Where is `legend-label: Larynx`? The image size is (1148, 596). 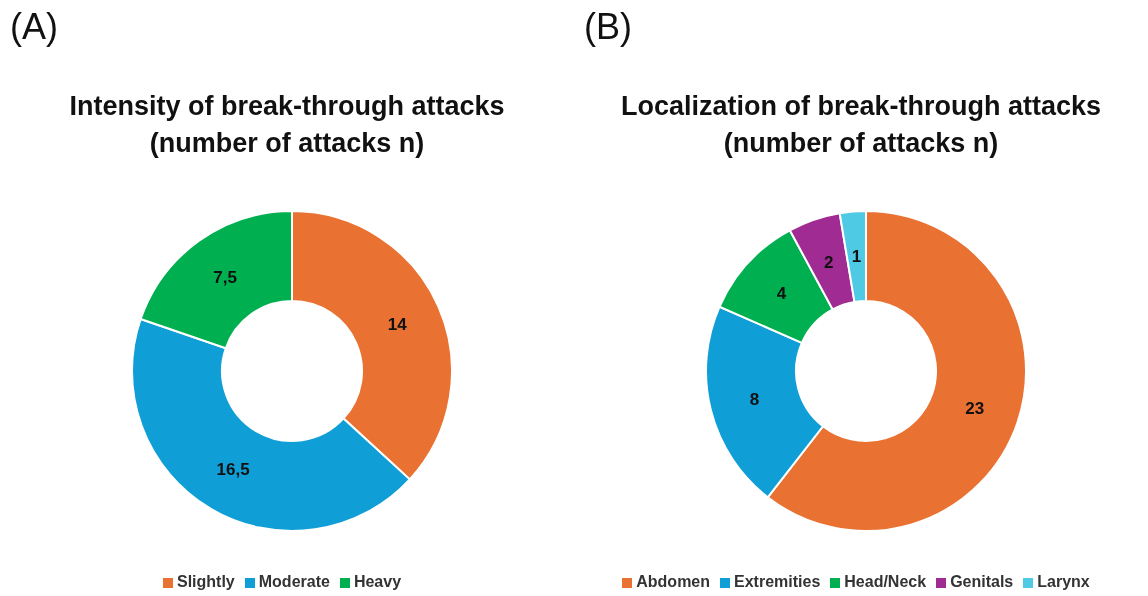
legend-label: Larynx is located at coordinates (1063, 581).